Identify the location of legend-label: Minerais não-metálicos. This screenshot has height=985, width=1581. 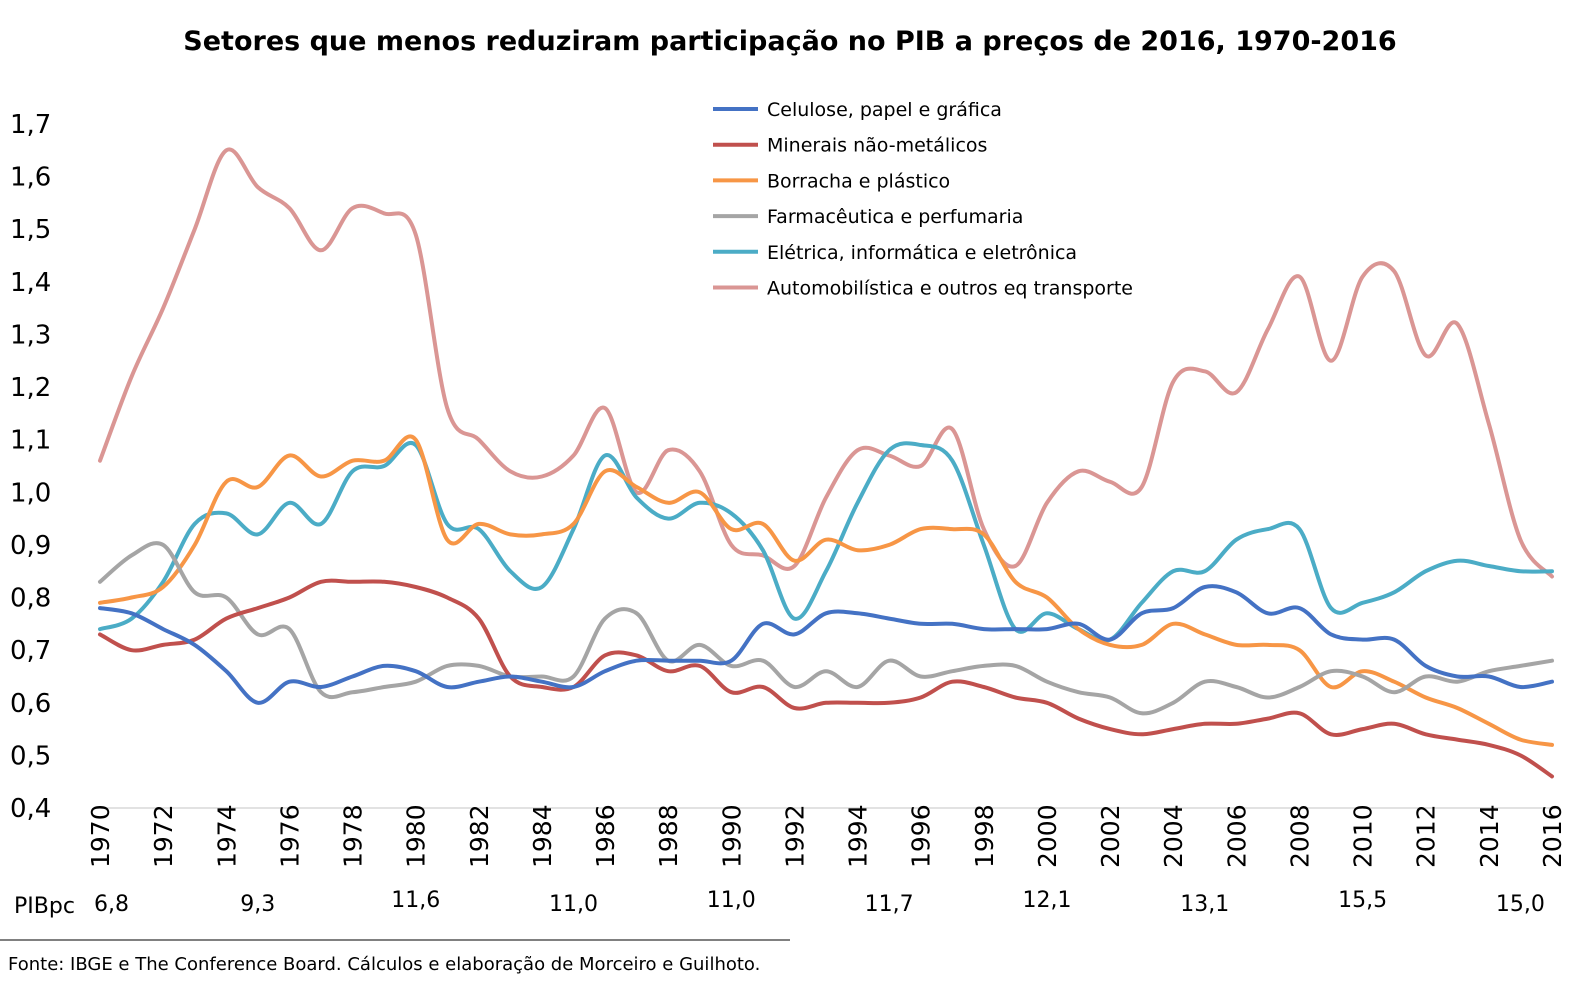
(877, 146).